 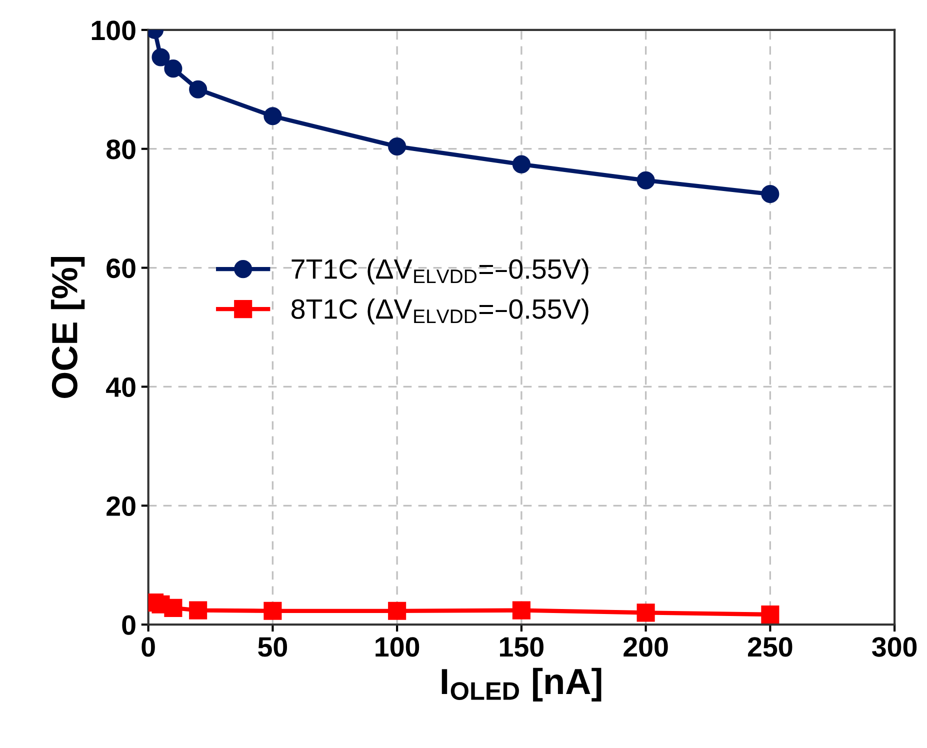 I want to click on y-axis-title: OCE [%], so click(x=67, y=327).